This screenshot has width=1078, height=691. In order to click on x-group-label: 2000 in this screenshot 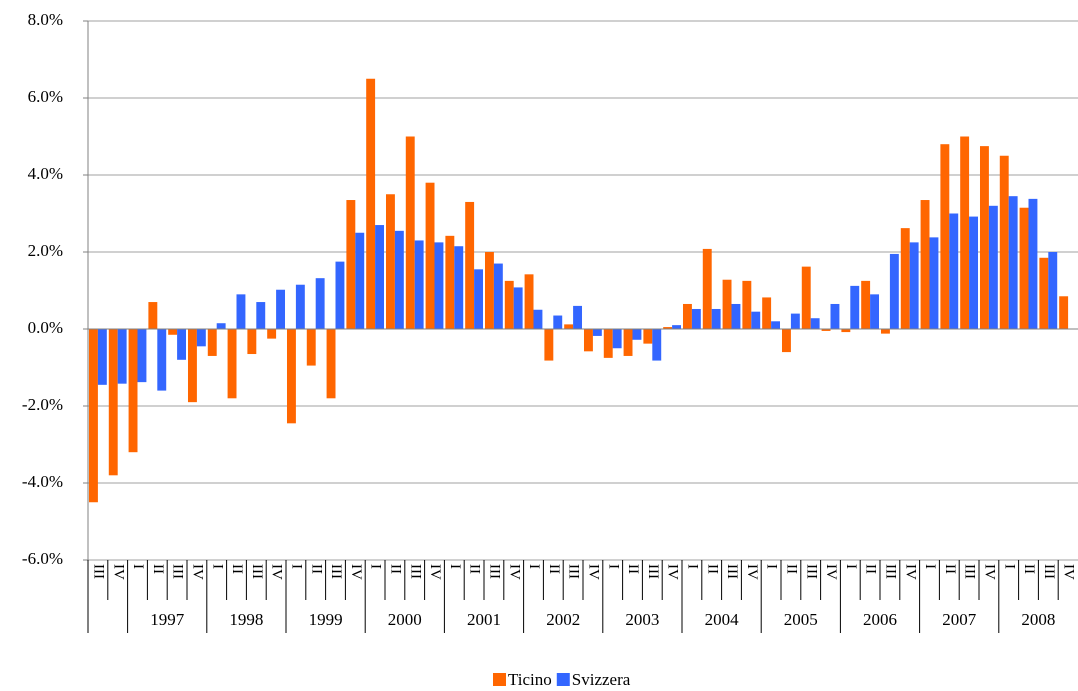, I will do `click(405, 619)`.